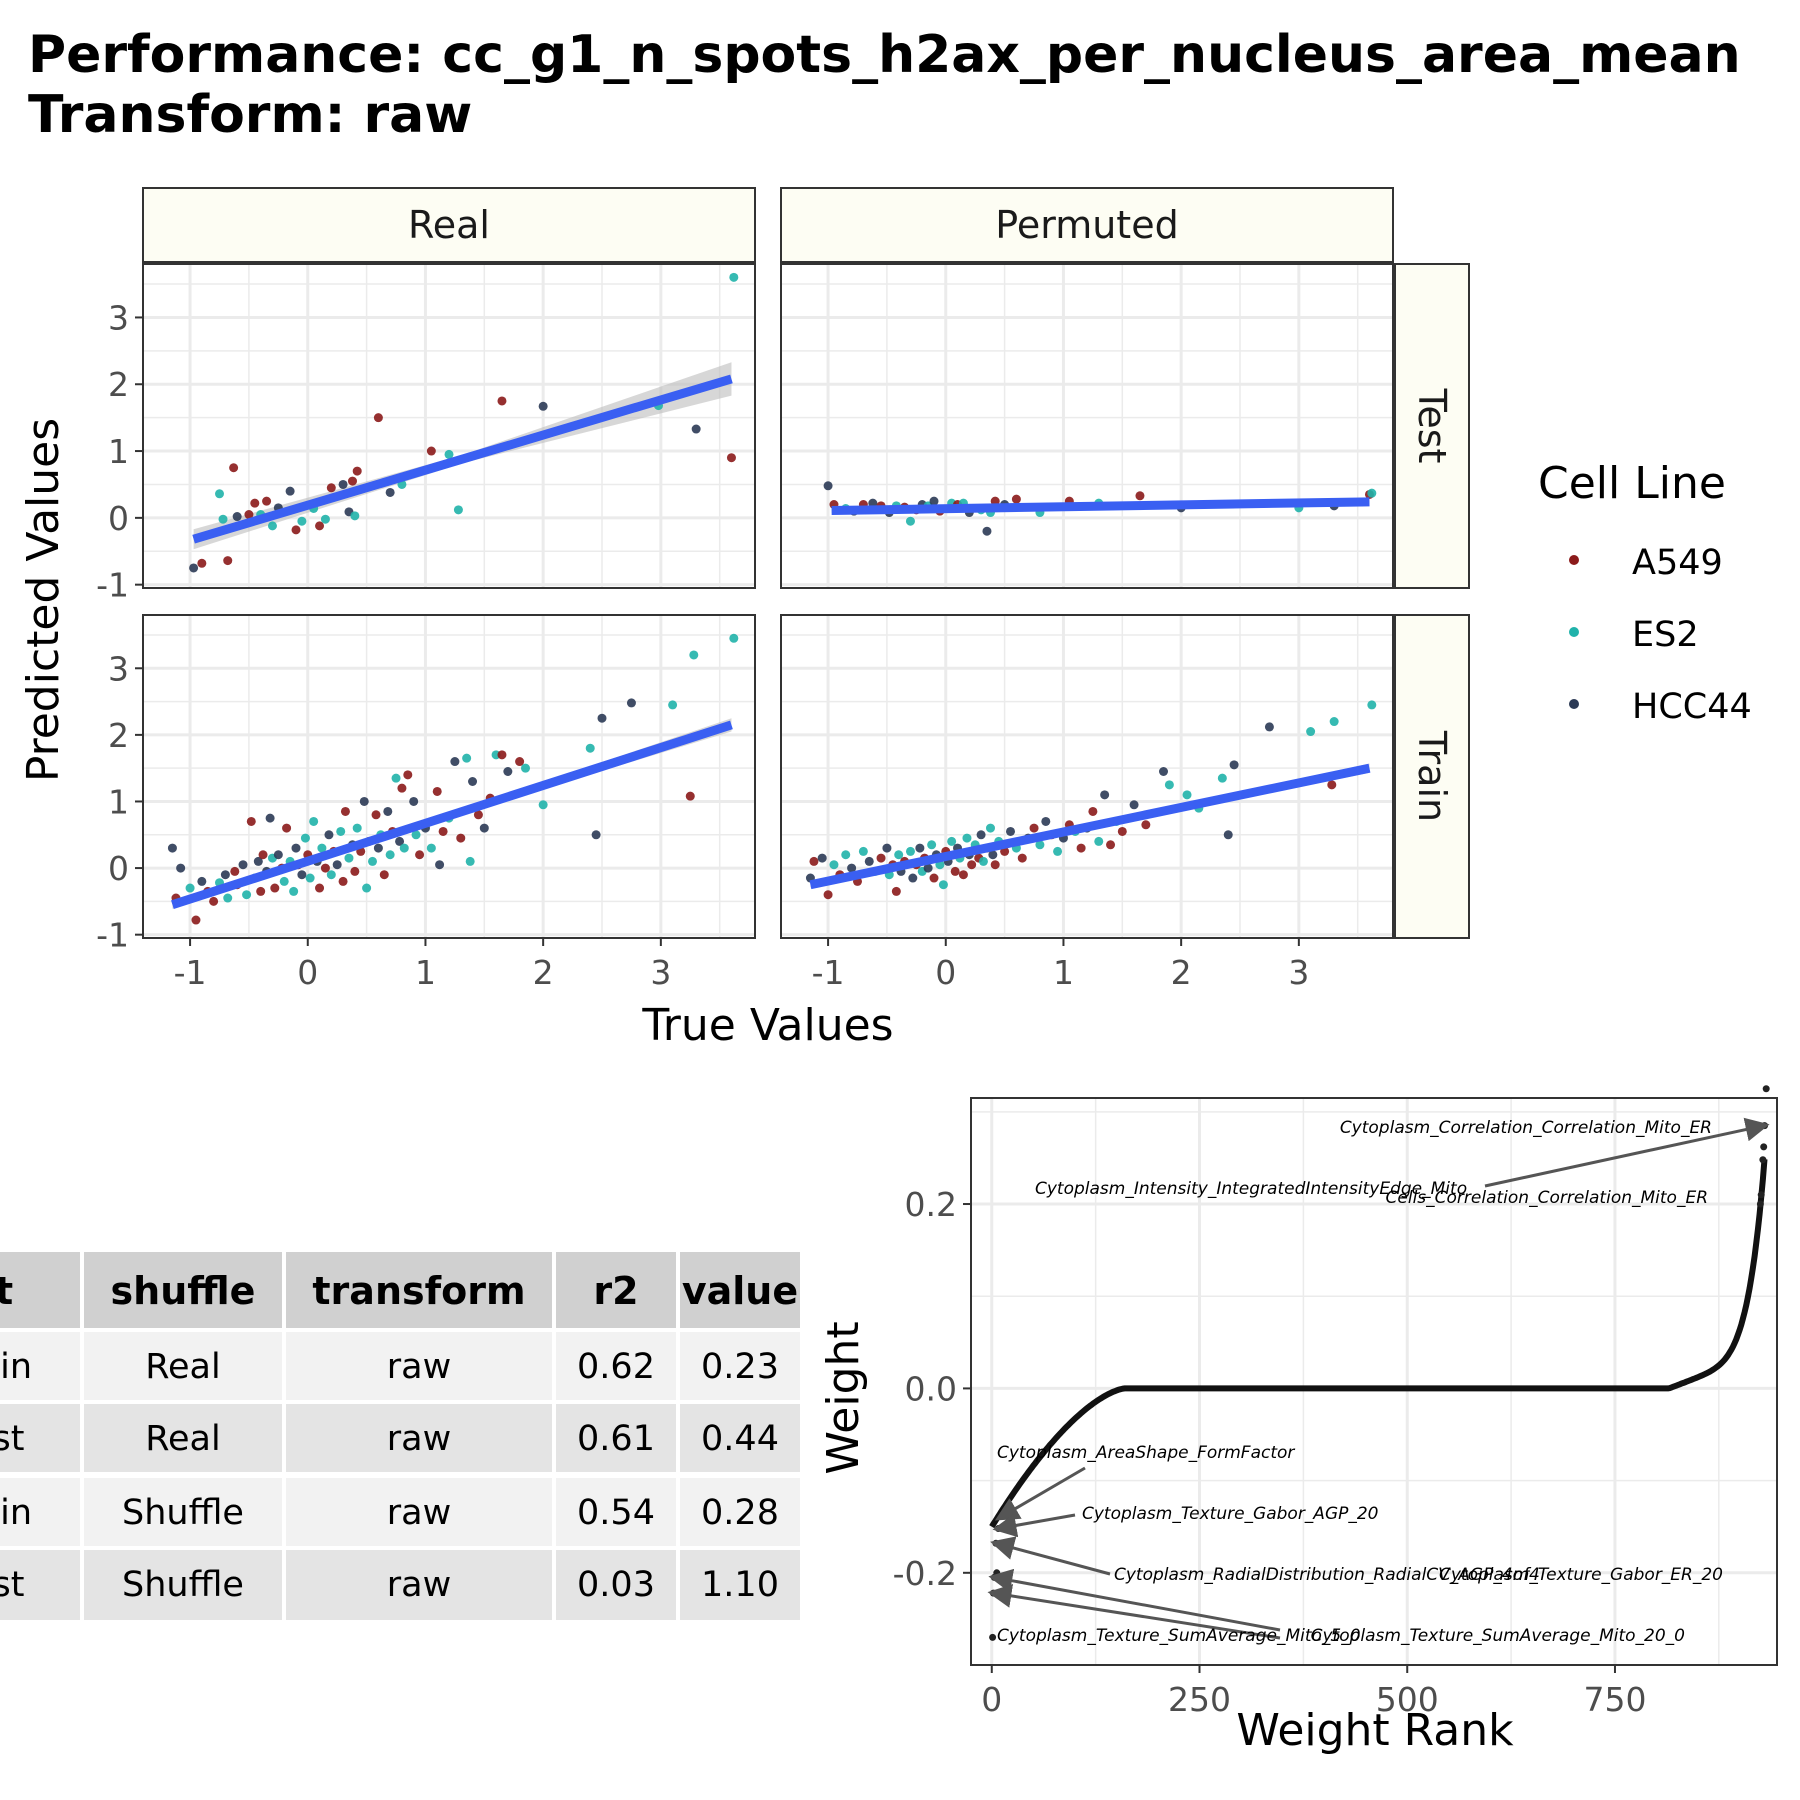 The height and width of the screenshot is (1800, 1800). Describe the element at coordinates (182, 1439) in the screenshot. I see `table-cell: Real` at that location.